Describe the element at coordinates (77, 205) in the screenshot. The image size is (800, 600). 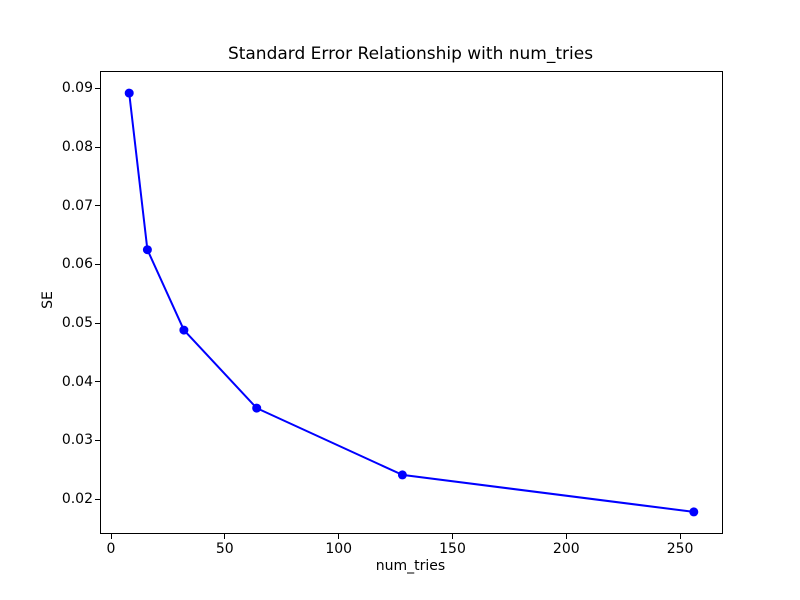
I see `y-tick-label: 0.07` at that location.